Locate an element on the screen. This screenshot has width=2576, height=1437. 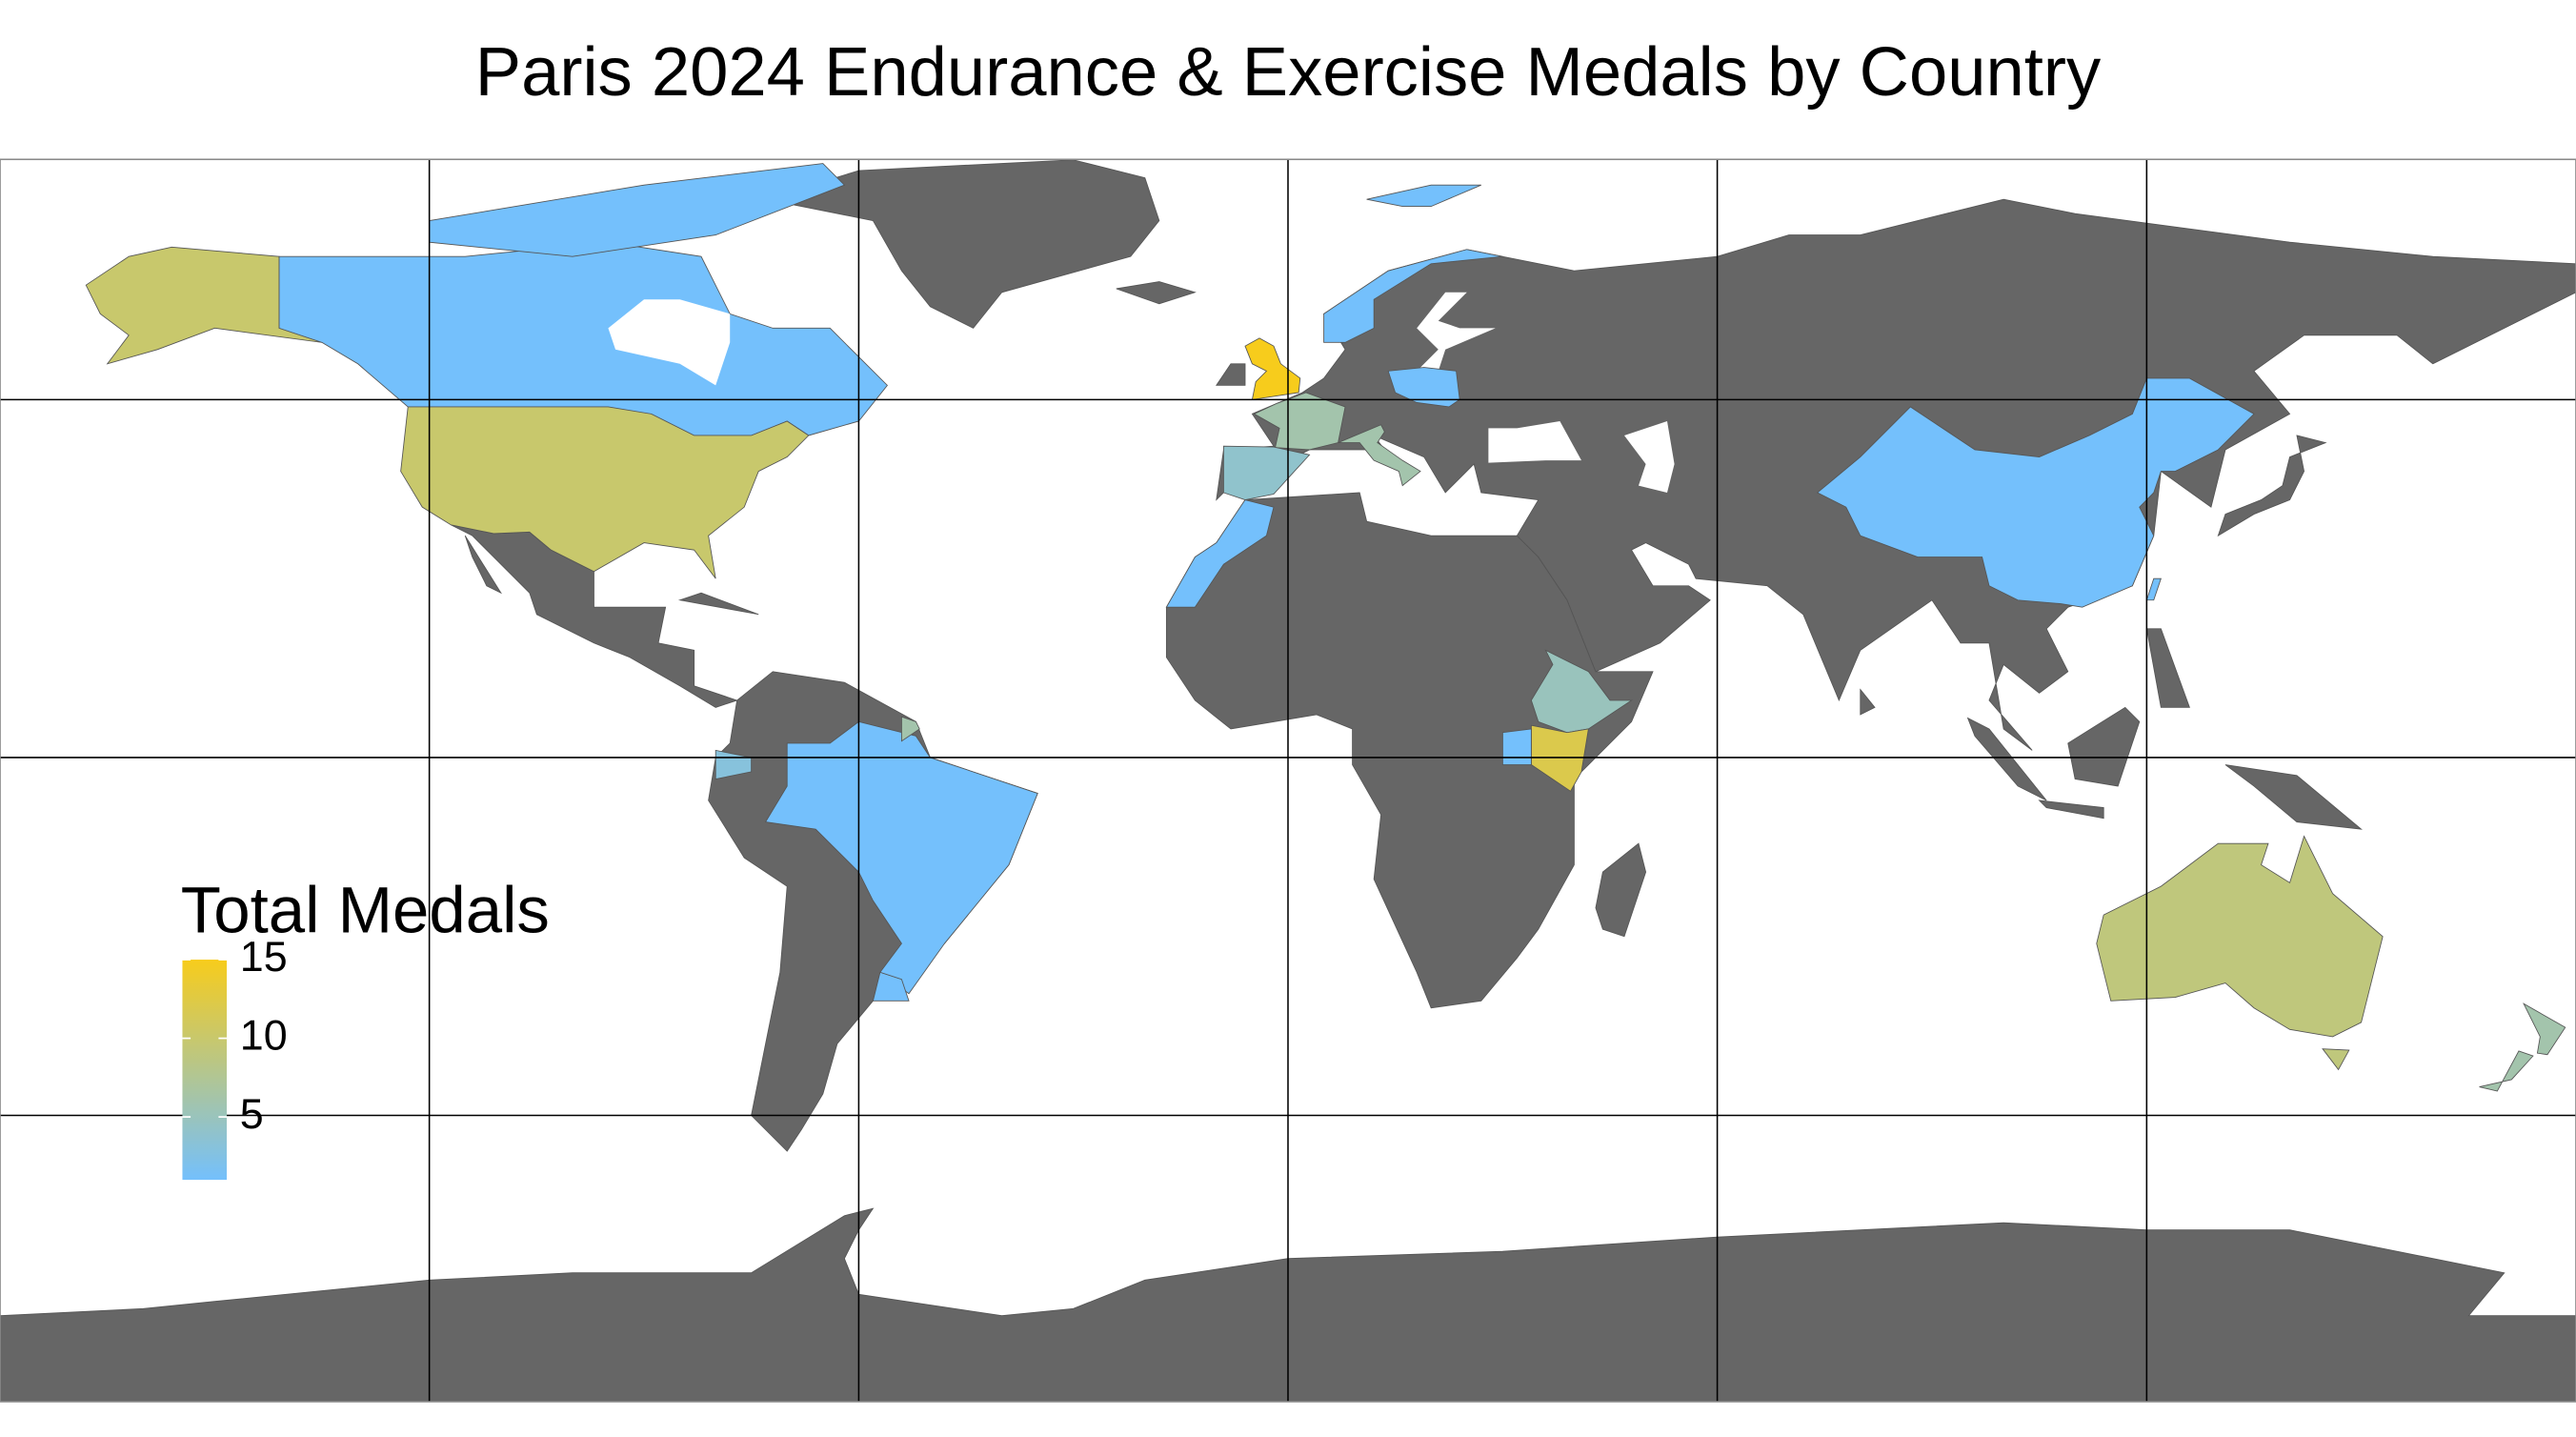
legend-title: Total Medals is located at coordinates (365, 910).